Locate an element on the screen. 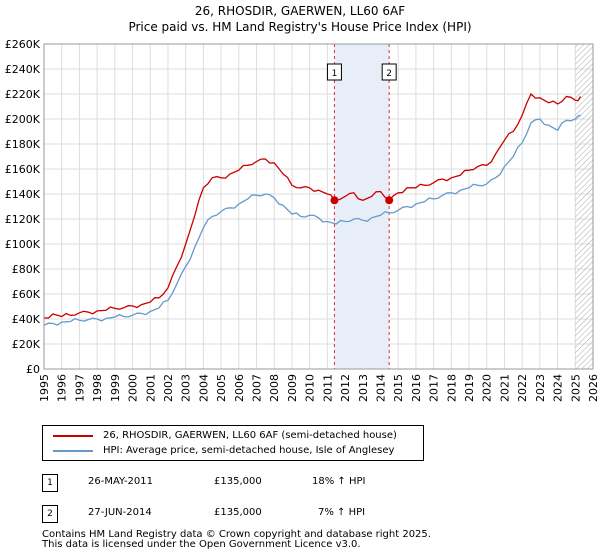 The image size is (600, 560). sale-date: 26-MAY-2011 is located at coordinates (121, 481).